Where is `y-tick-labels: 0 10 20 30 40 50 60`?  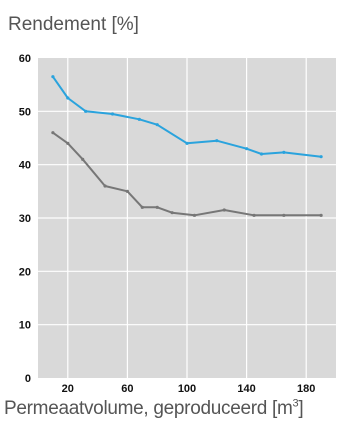 y-tick-labels: 0 10 20 30 40 50 60 is located at coordinates (25, 219).